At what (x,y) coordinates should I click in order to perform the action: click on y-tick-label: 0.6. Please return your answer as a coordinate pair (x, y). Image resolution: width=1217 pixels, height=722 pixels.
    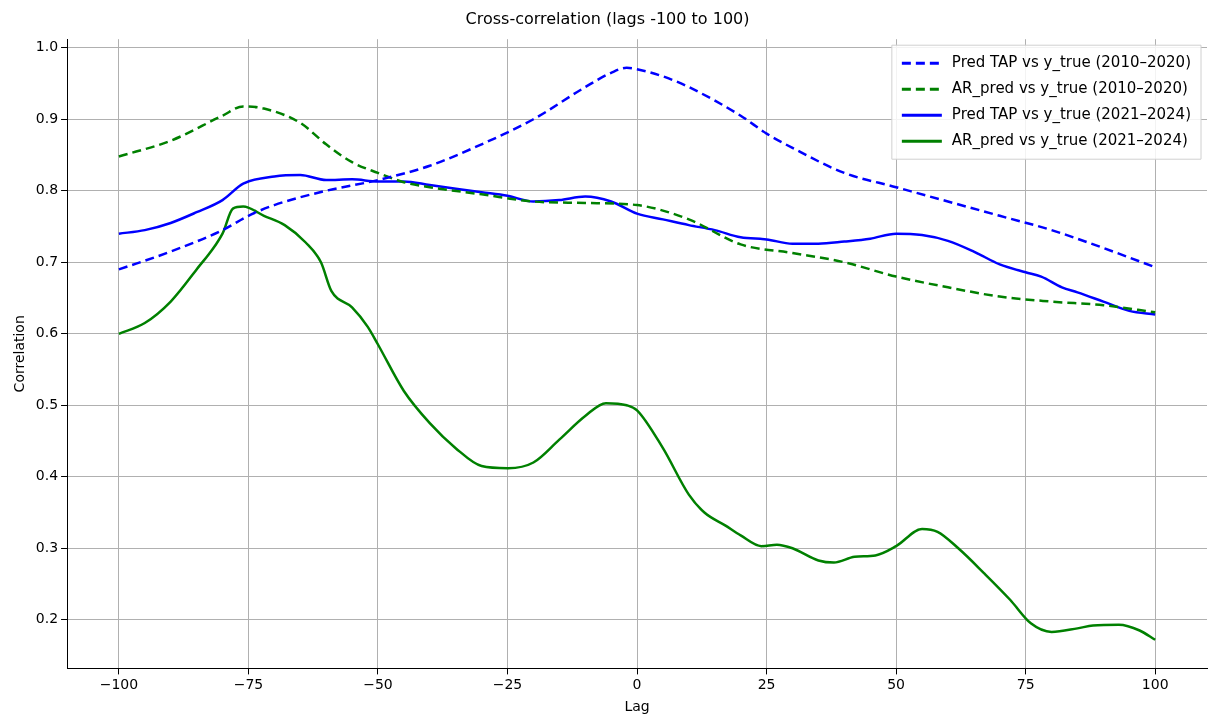
    Looking at the image, I should click on (47, 332).